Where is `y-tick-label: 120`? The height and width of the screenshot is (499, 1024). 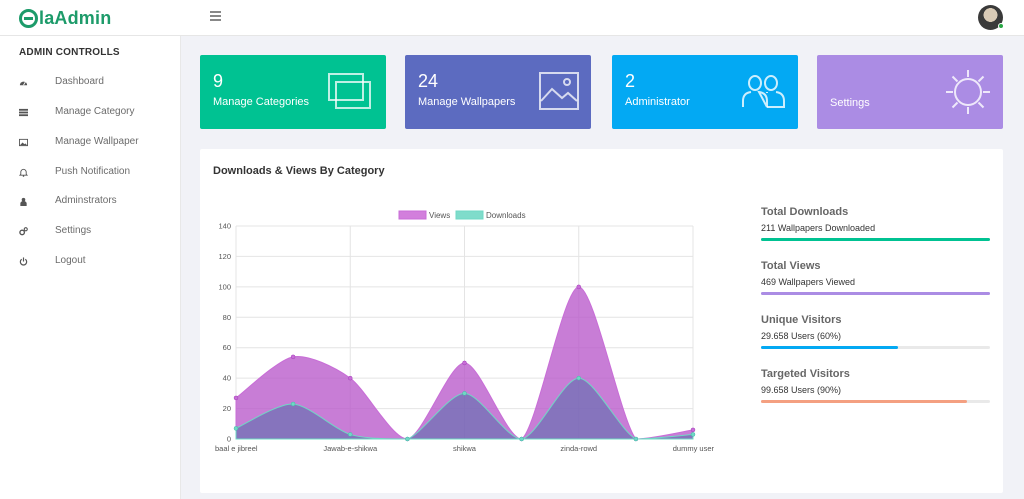 y-tick-label: 120 is located at coordinates (224, 256).